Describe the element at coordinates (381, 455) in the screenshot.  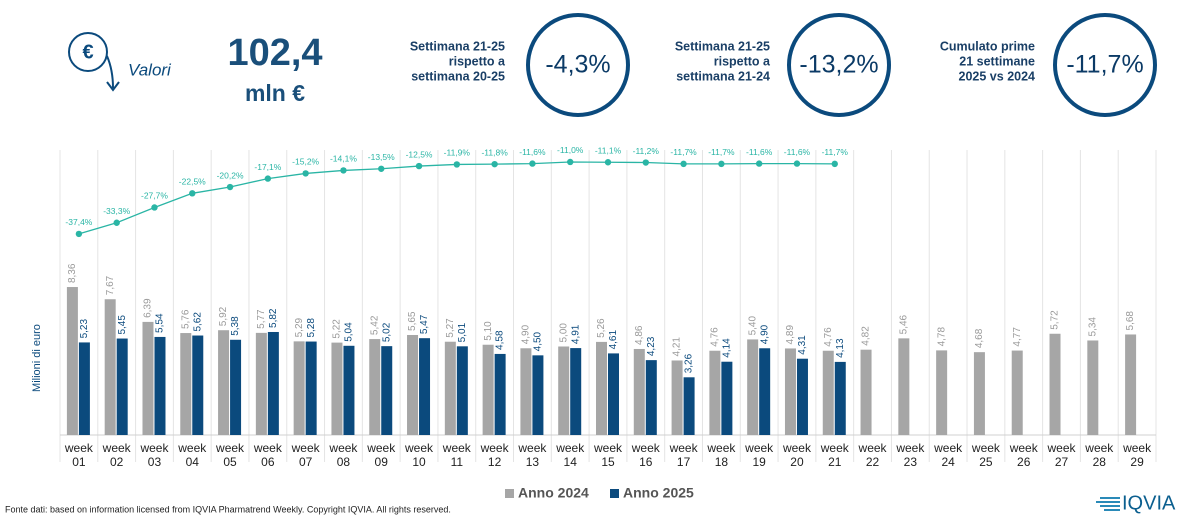
I see `x-tick-label: week 09` at that location.